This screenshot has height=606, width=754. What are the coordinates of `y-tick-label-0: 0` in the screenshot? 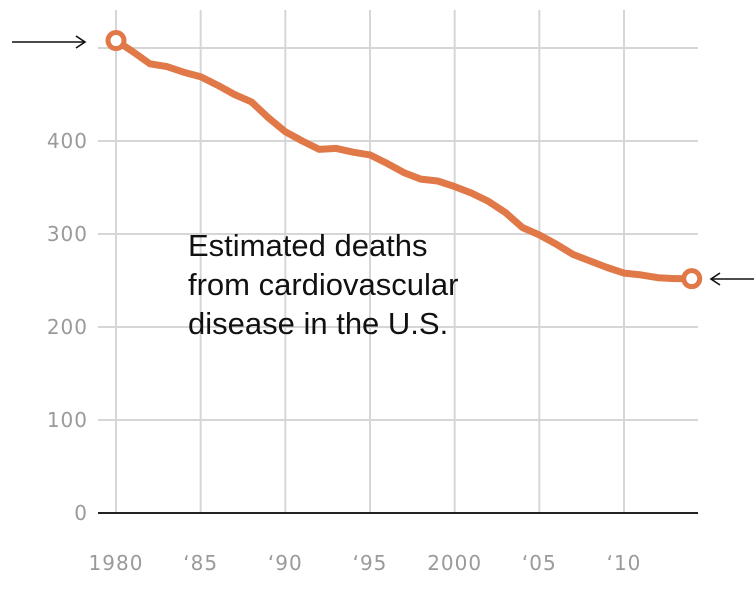 It's located at (81, 513).